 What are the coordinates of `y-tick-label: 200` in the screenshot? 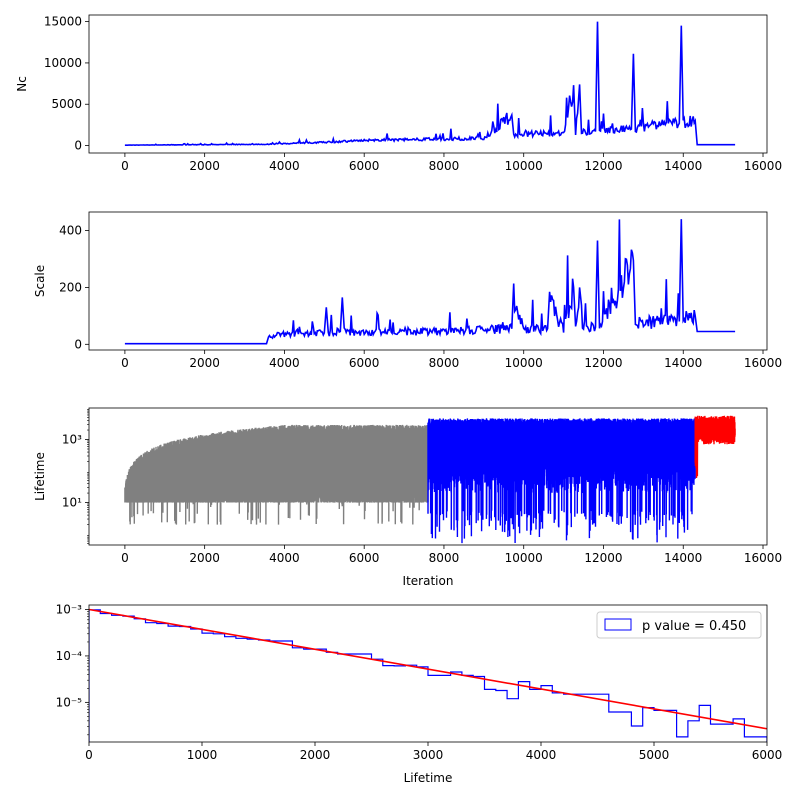 It's located at (70, 287).